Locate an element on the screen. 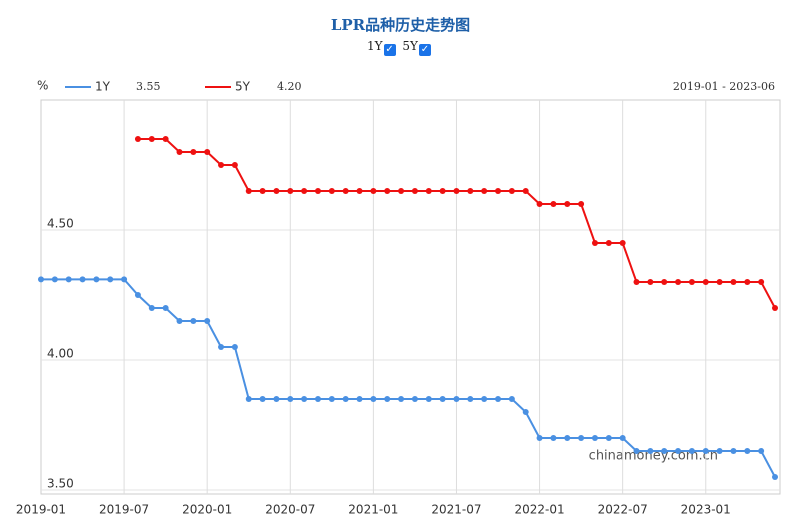  y-tick-label: 3.50 is located at coordinates (60, 484).